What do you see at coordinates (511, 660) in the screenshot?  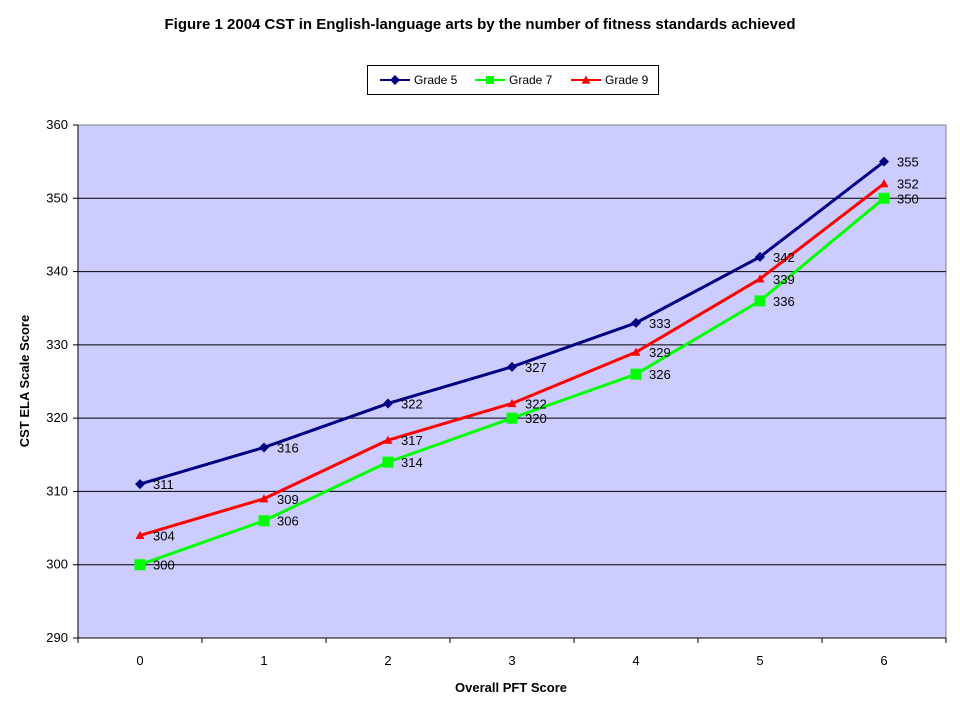 I see `x-tick-label: 3` at bounding box center [511, 660].